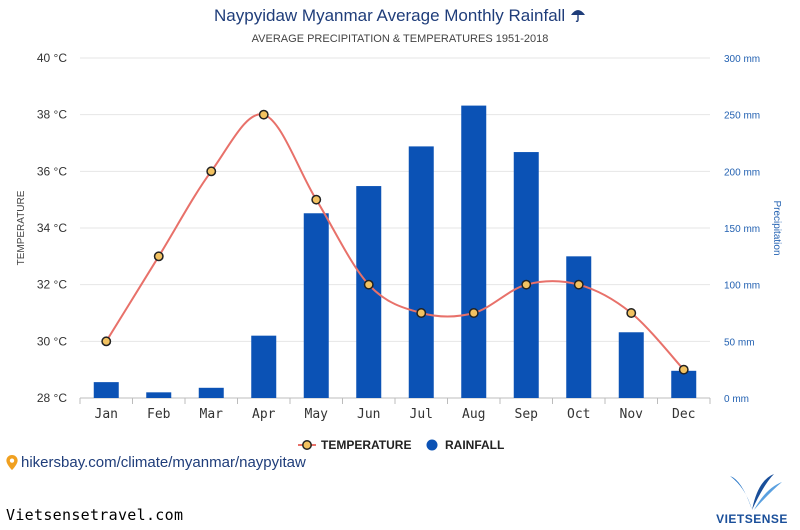 This screenshot has height=530, width=800. Describe the element at coordinates (742, 286) in the screenshot. I see `y-tick-label-right: 100 mm` at that location.